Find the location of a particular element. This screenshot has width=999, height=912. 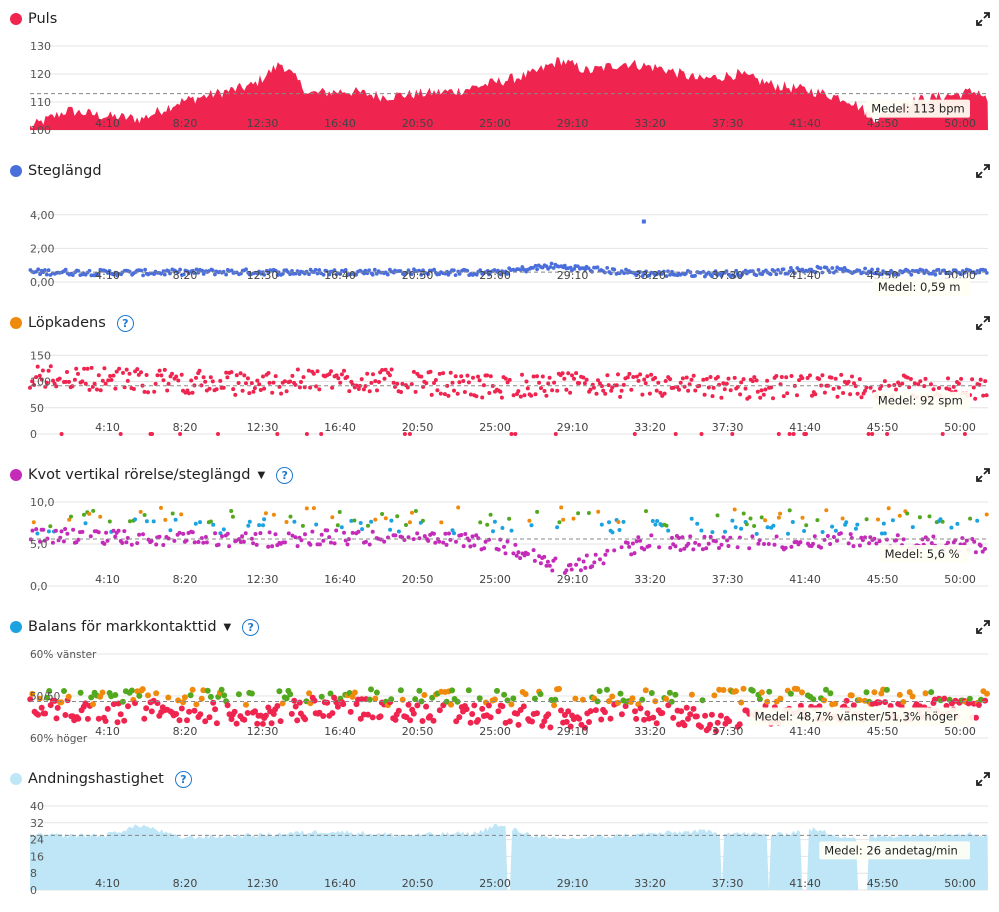

x-tick-label: 12:30 is located at coordinates (263, 731).